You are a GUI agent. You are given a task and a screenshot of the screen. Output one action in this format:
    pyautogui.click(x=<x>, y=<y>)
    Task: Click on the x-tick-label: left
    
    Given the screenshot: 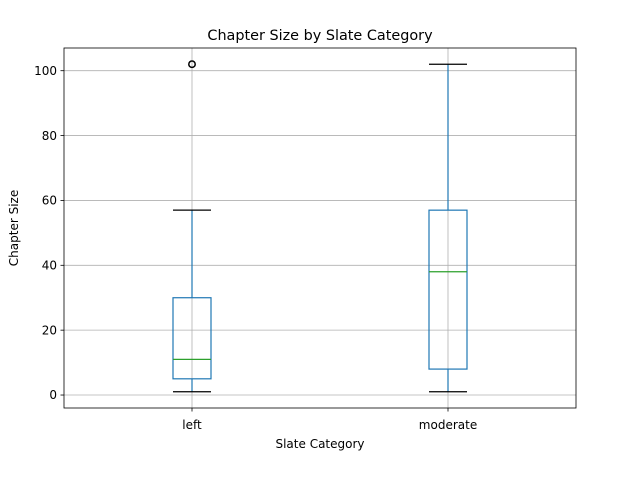 What is the action you would take?
    pyautogui.click(x=192, y=425)
    